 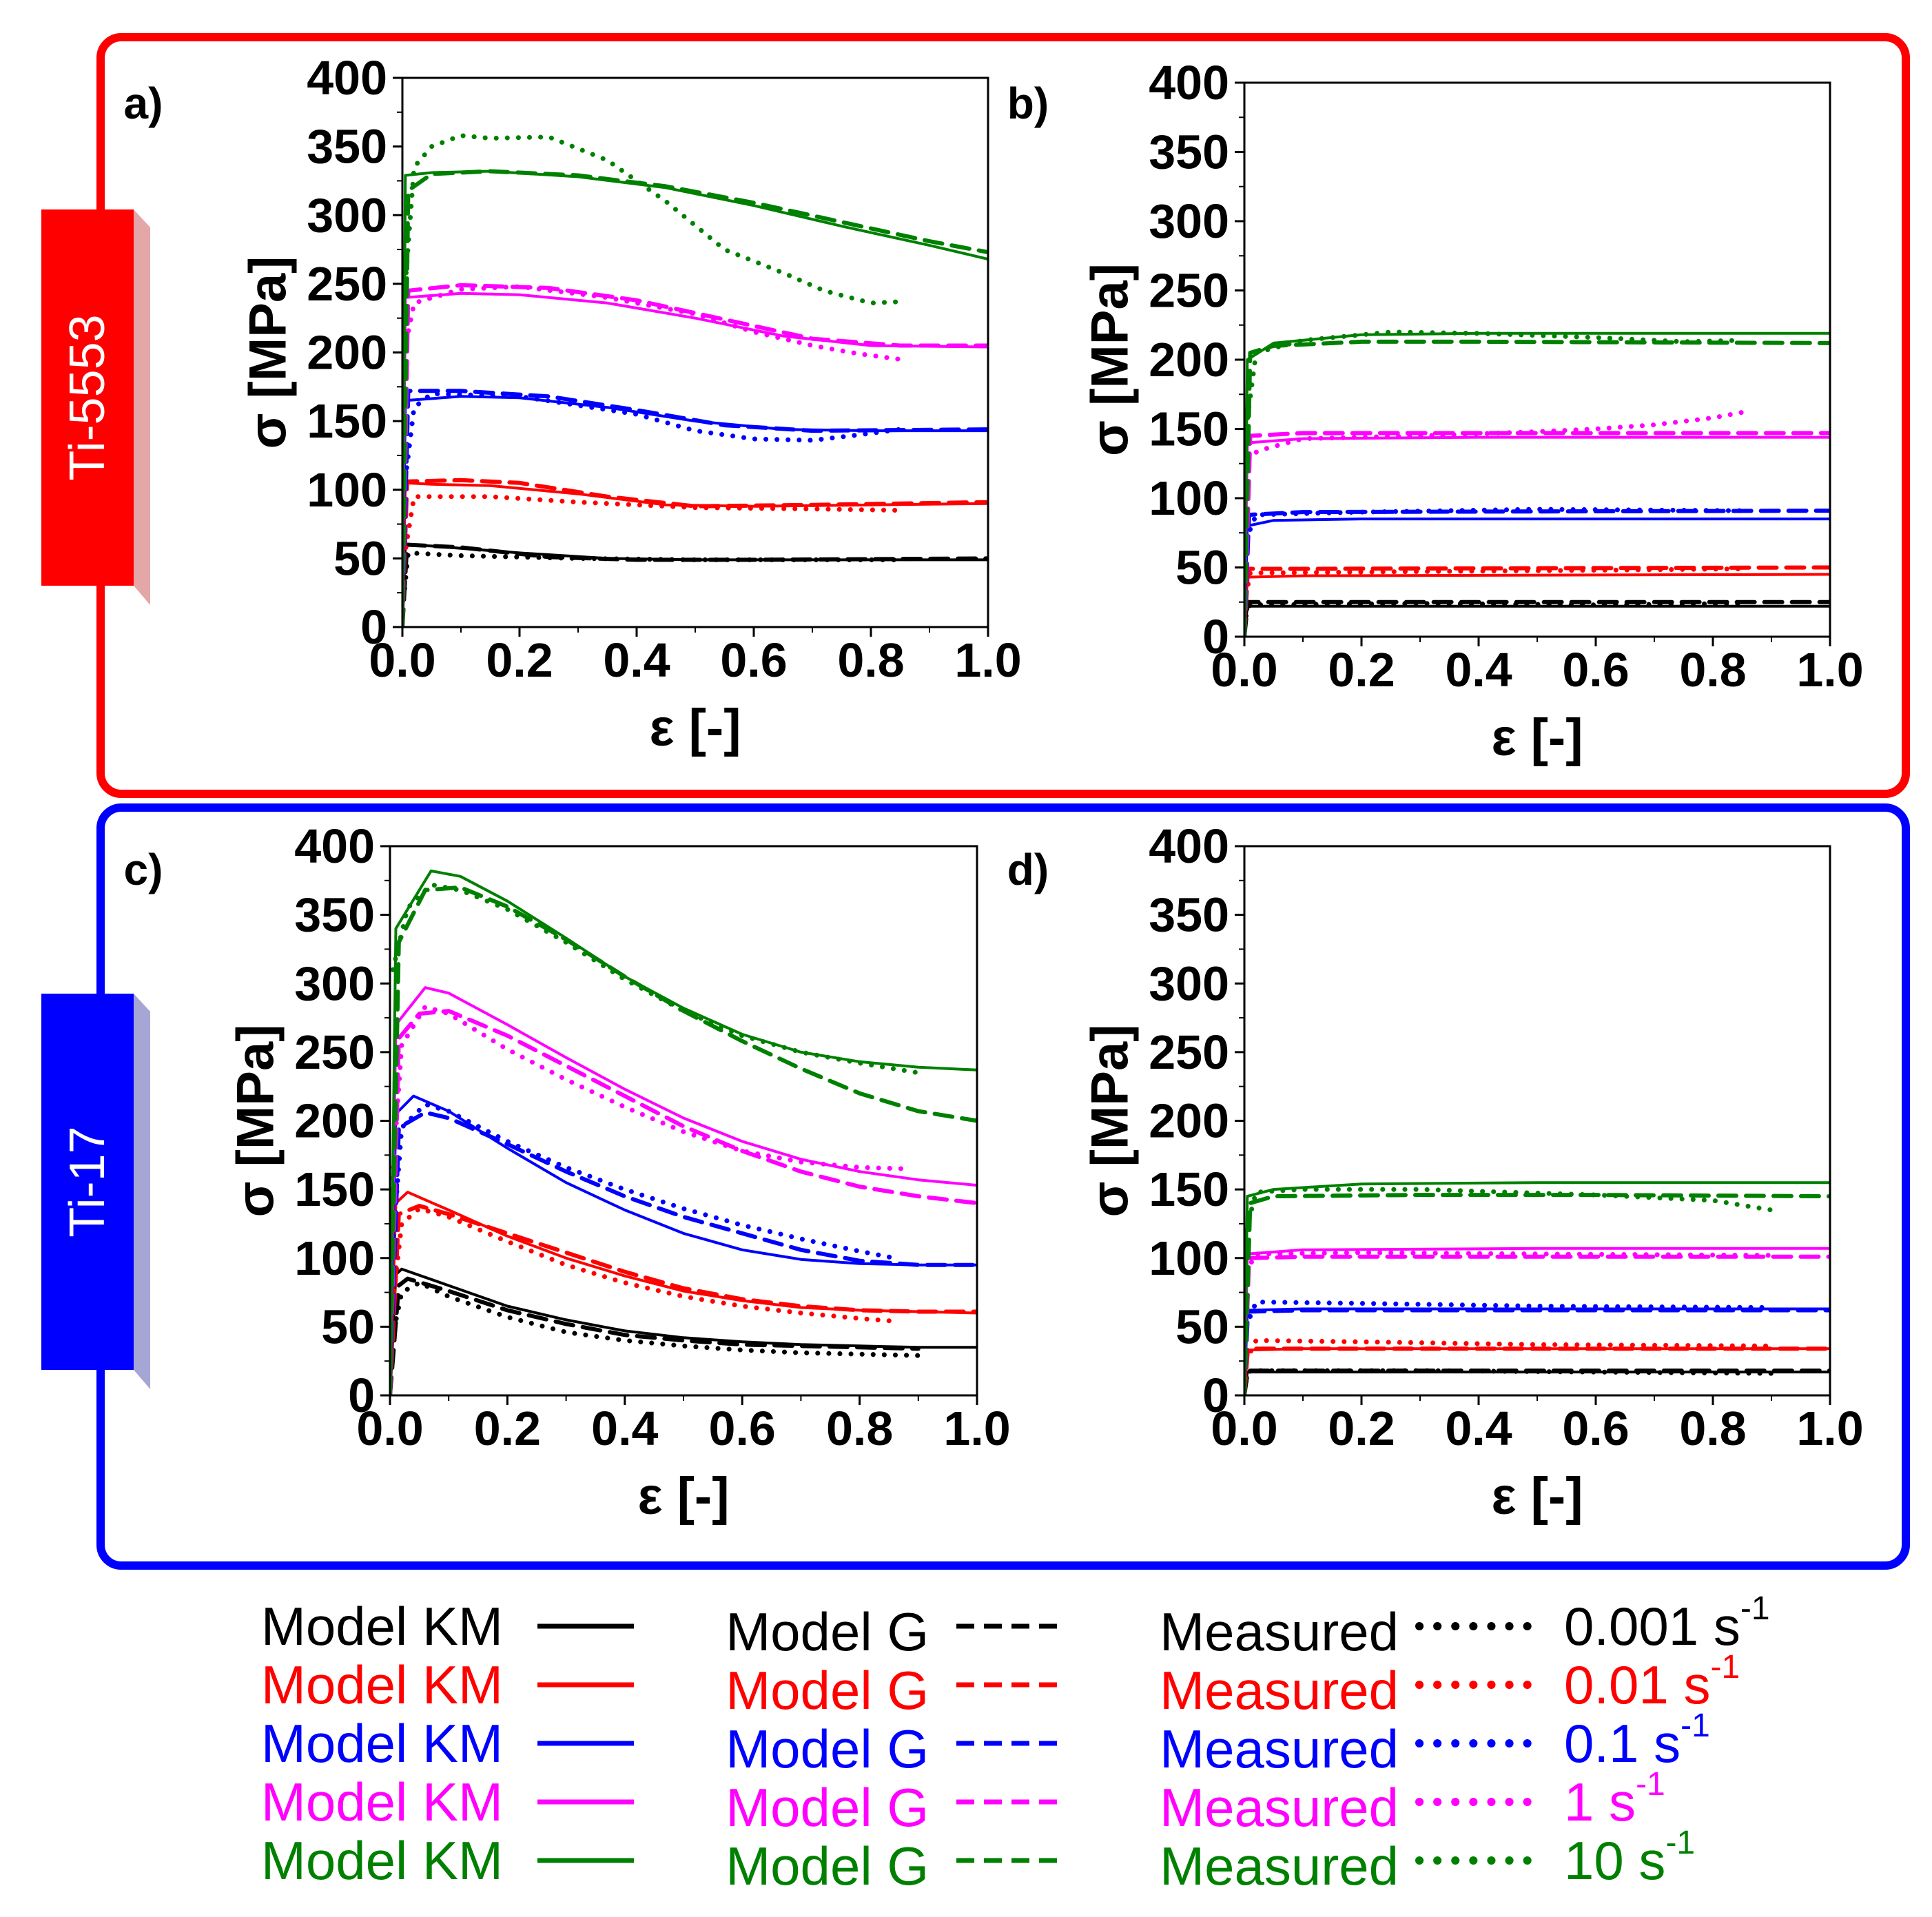 I want to click on legend-rate-label: 0.01 s-1, so click(x=1652, y=1682).